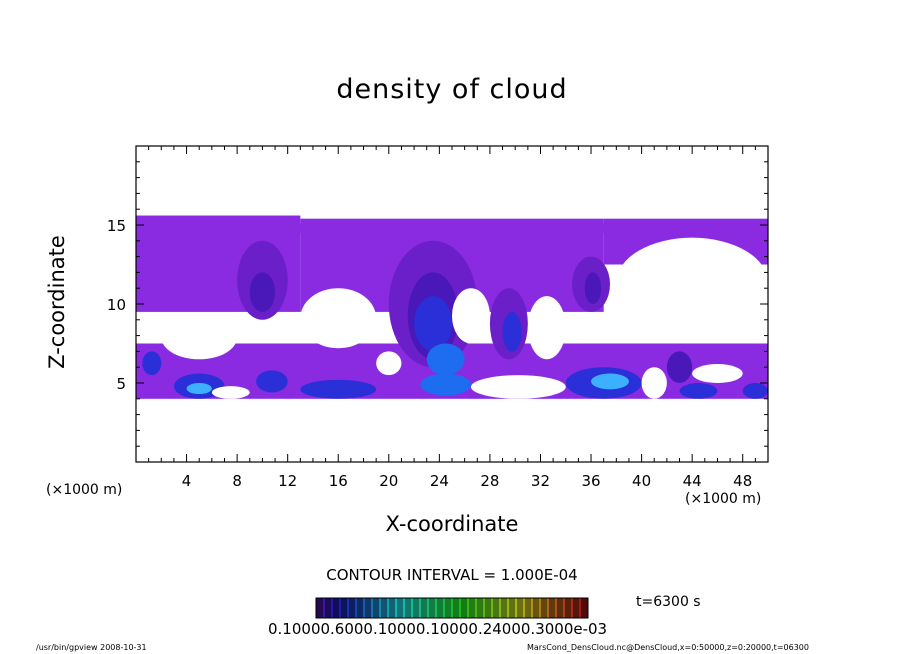 The image size is (904, 654). I want to click on chart-title: density of cloud, so click(452, 89).